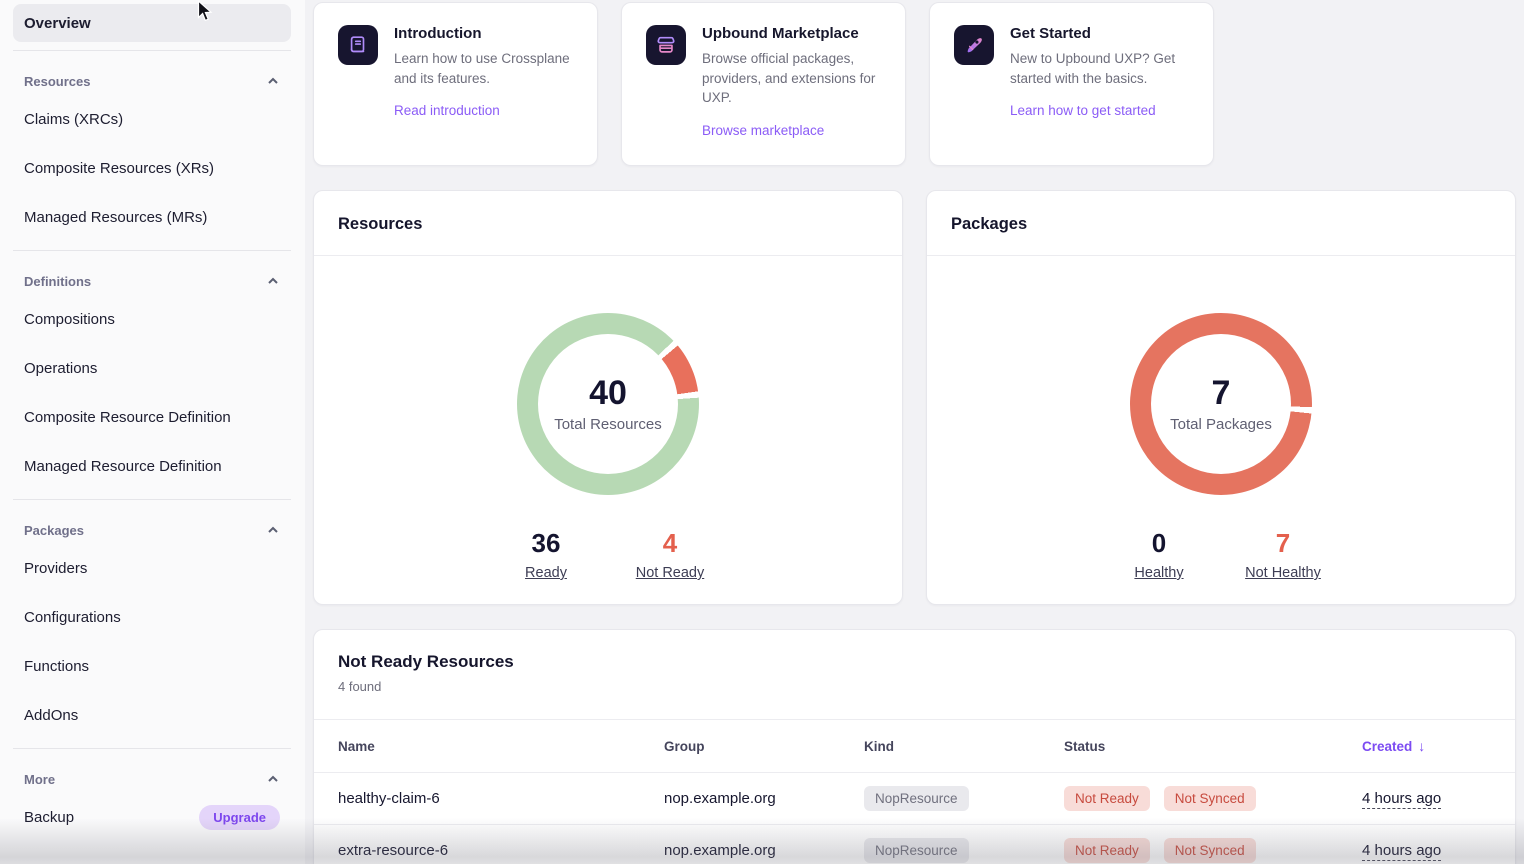  I want to click on not-healthy-stat: 7 Not Healthy, so click(1283, 555).